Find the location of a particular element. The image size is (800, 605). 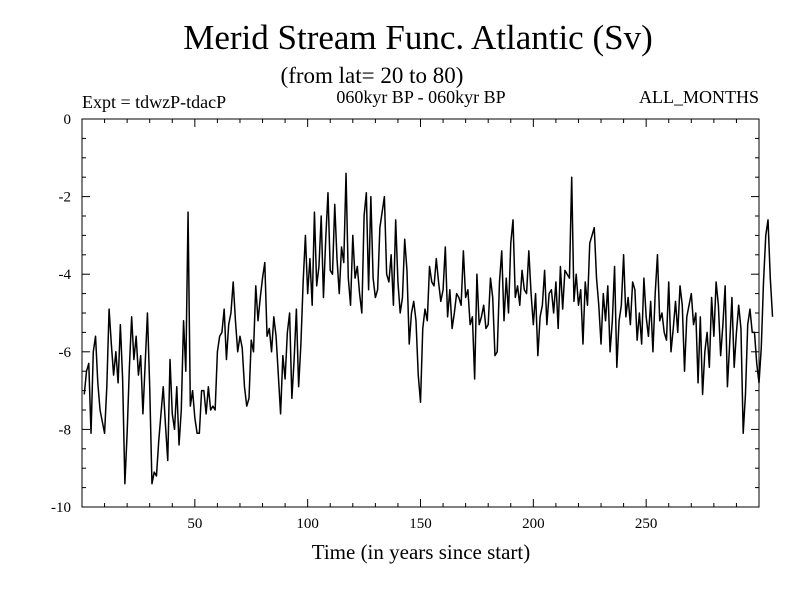

y-tick-label: 0 is located at coordinates (68, 120).